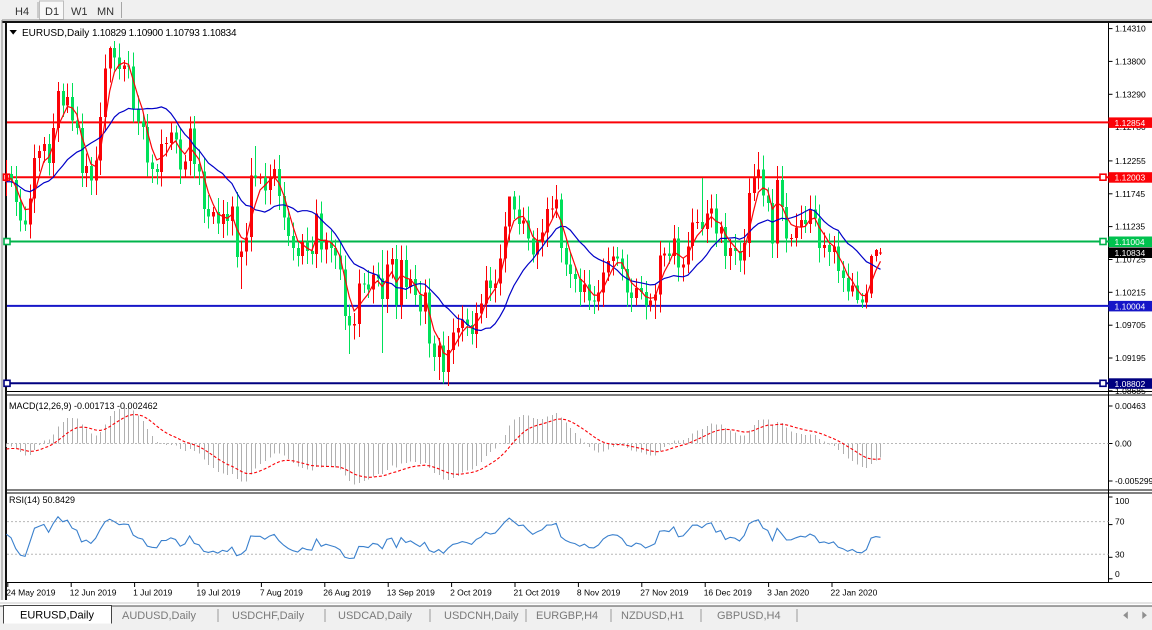 Image resolution: width=1152 pixels, height=630 pixels. I want to click on svg-text: 70, so click(1120, 522).